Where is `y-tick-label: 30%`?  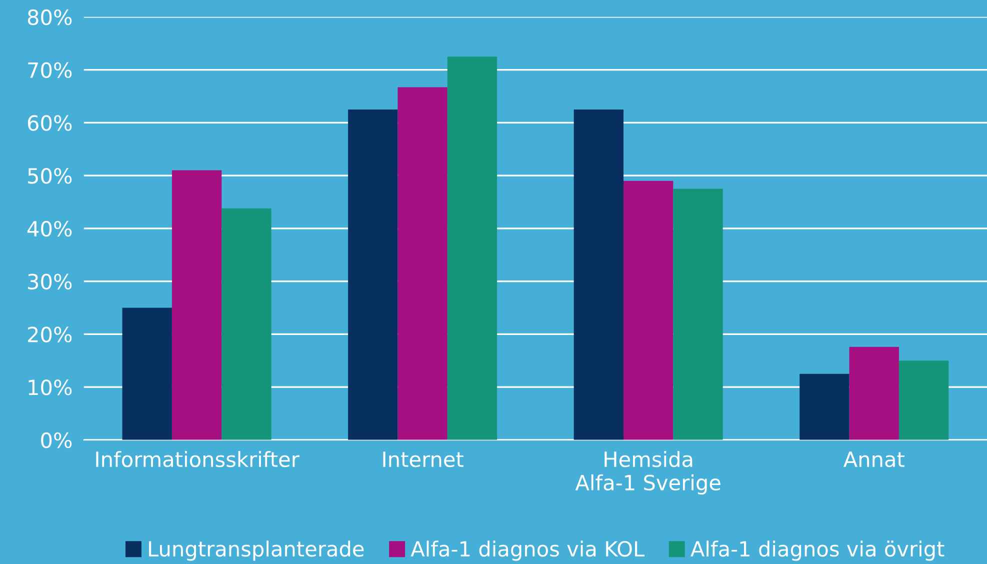
y-tick-label: 30% is located at coordinates (50, 282).